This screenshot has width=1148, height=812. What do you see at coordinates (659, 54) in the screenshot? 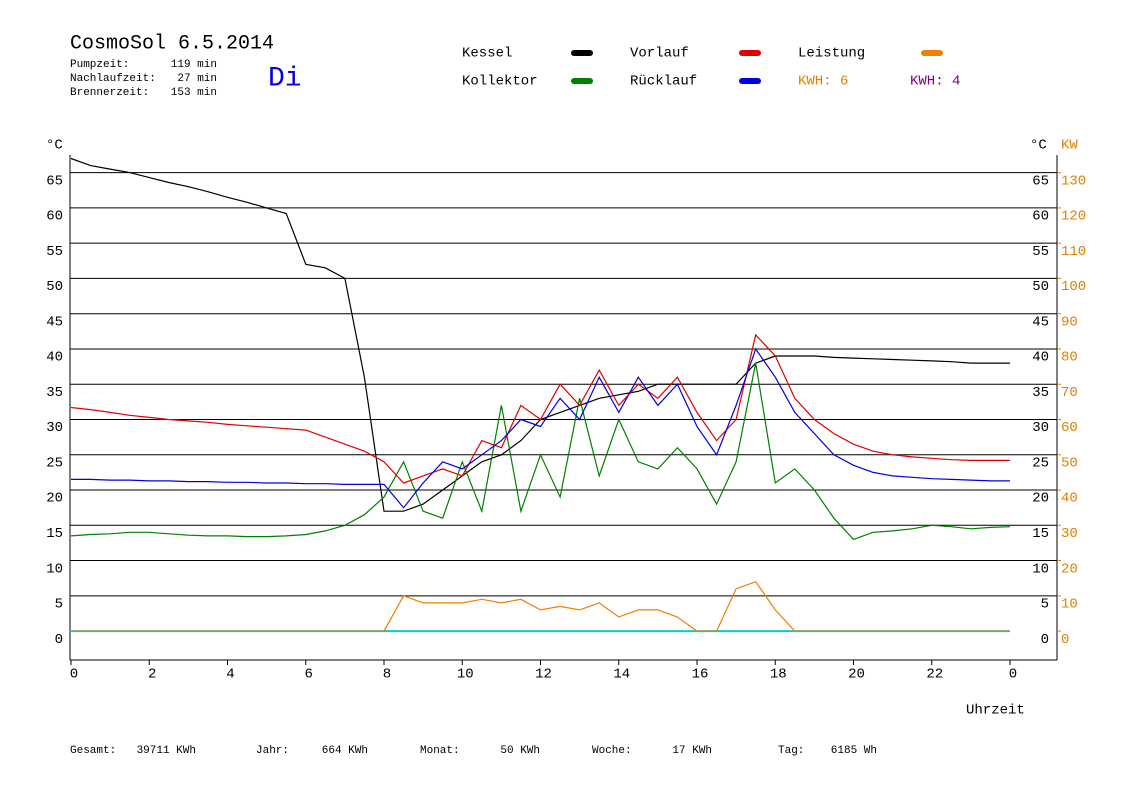
I see `legend-label: Vorlauf` at bounding box center [659, 54].